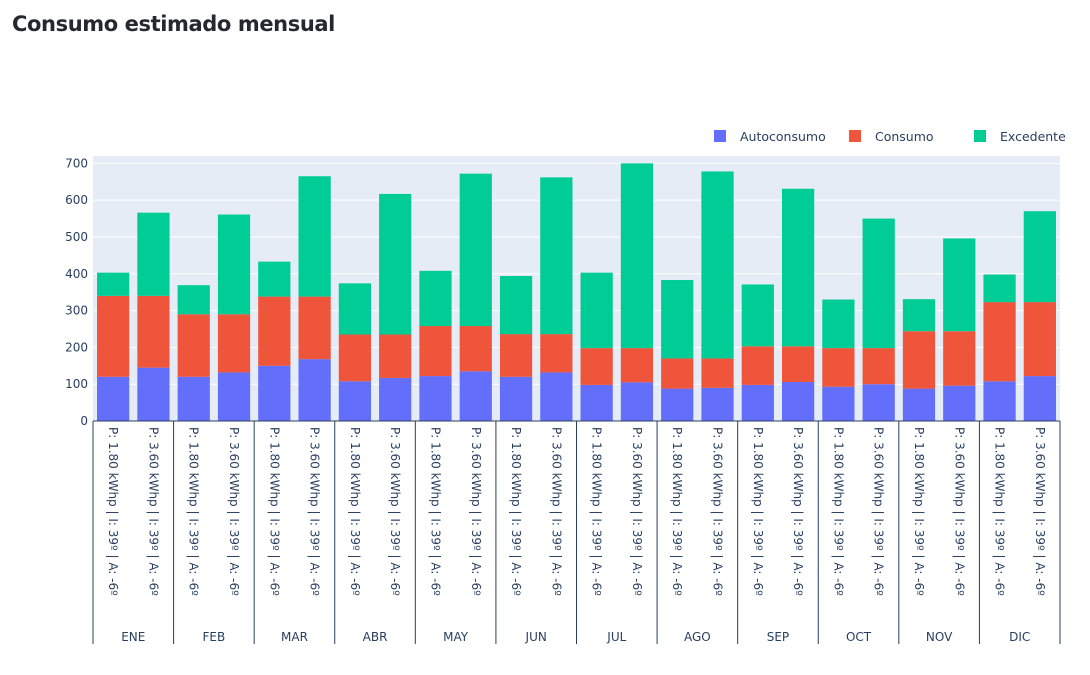 The width and height of the screenshot is (1090, 675). What do you see at coordinates (697, 637) in the screenshot?
I see `x-group-label: AGO` at bounding box center [697, 637].